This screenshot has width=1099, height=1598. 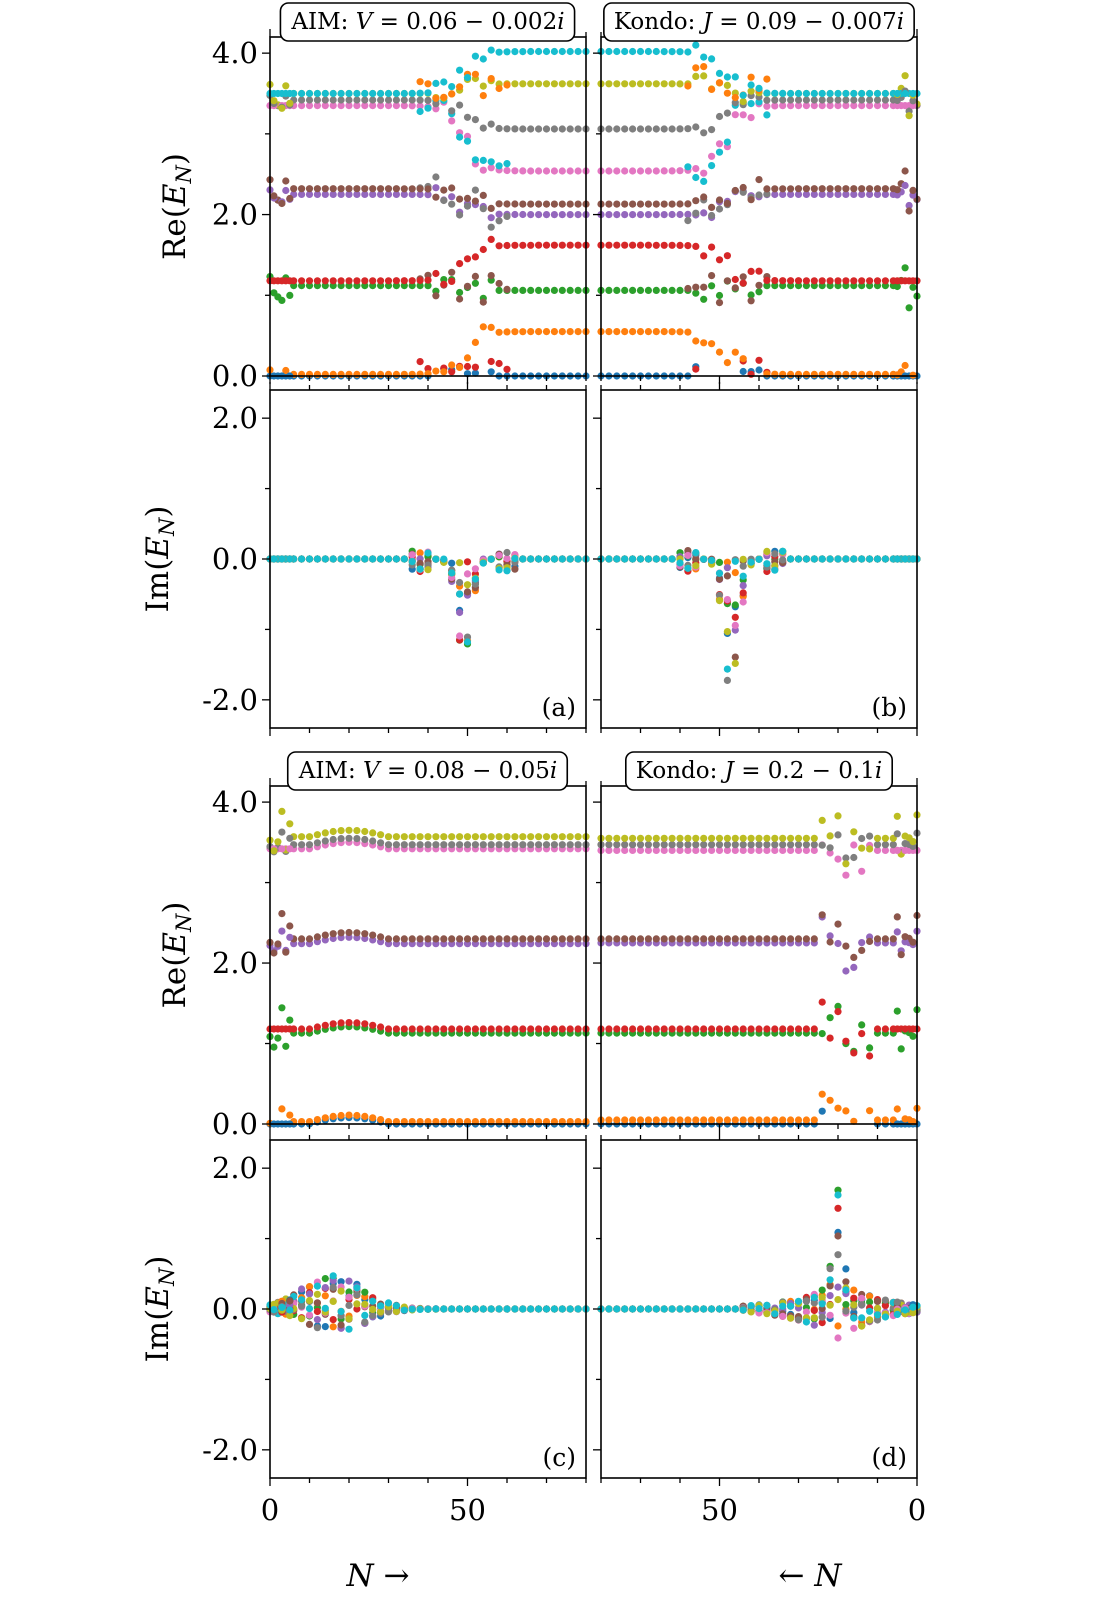 I want to click on x-tick-label: 0, so click(x=270, y=1510).